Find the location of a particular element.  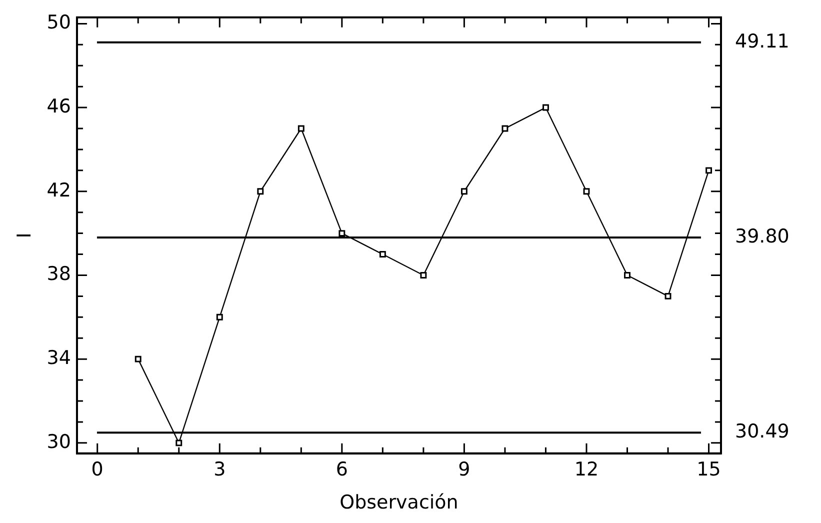

ref-line-label: 30.49 is located at coordinates (762, 431).